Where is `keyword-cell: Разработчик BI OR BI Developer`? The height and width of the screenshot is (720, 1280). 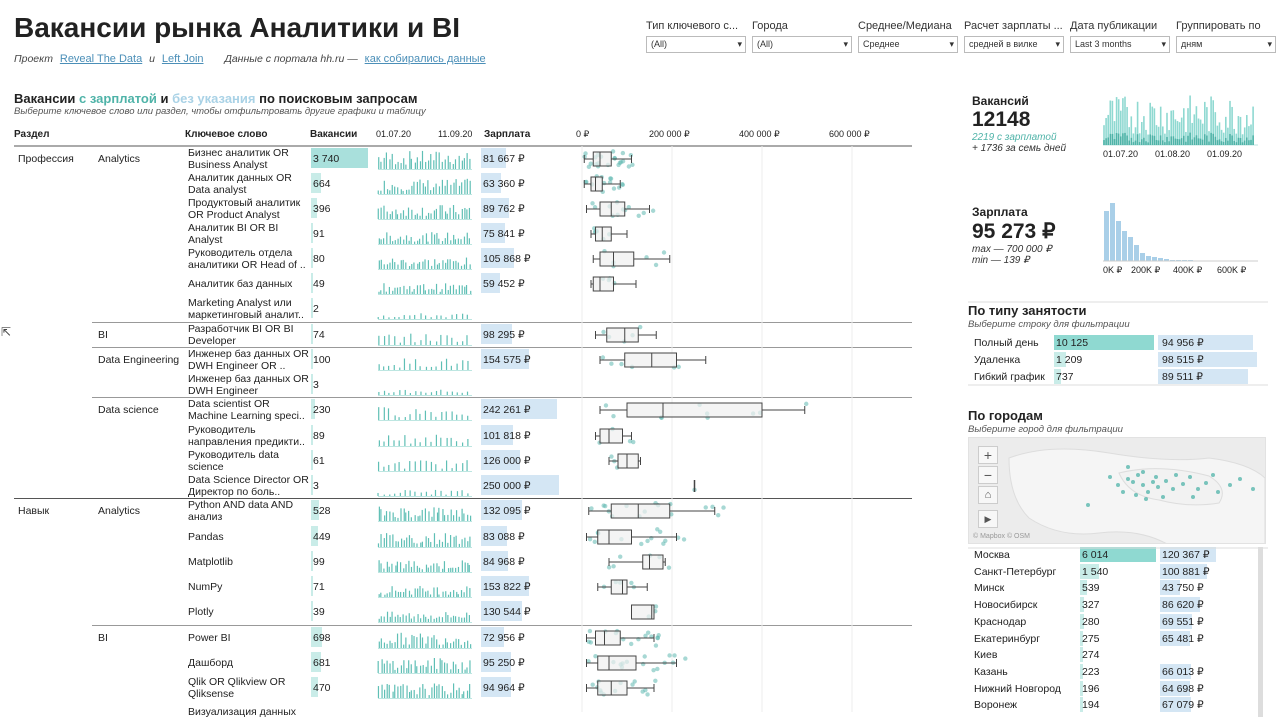 keyword-cell: Разработчик BI OR BI Developer is located at coordinates (241, 335).